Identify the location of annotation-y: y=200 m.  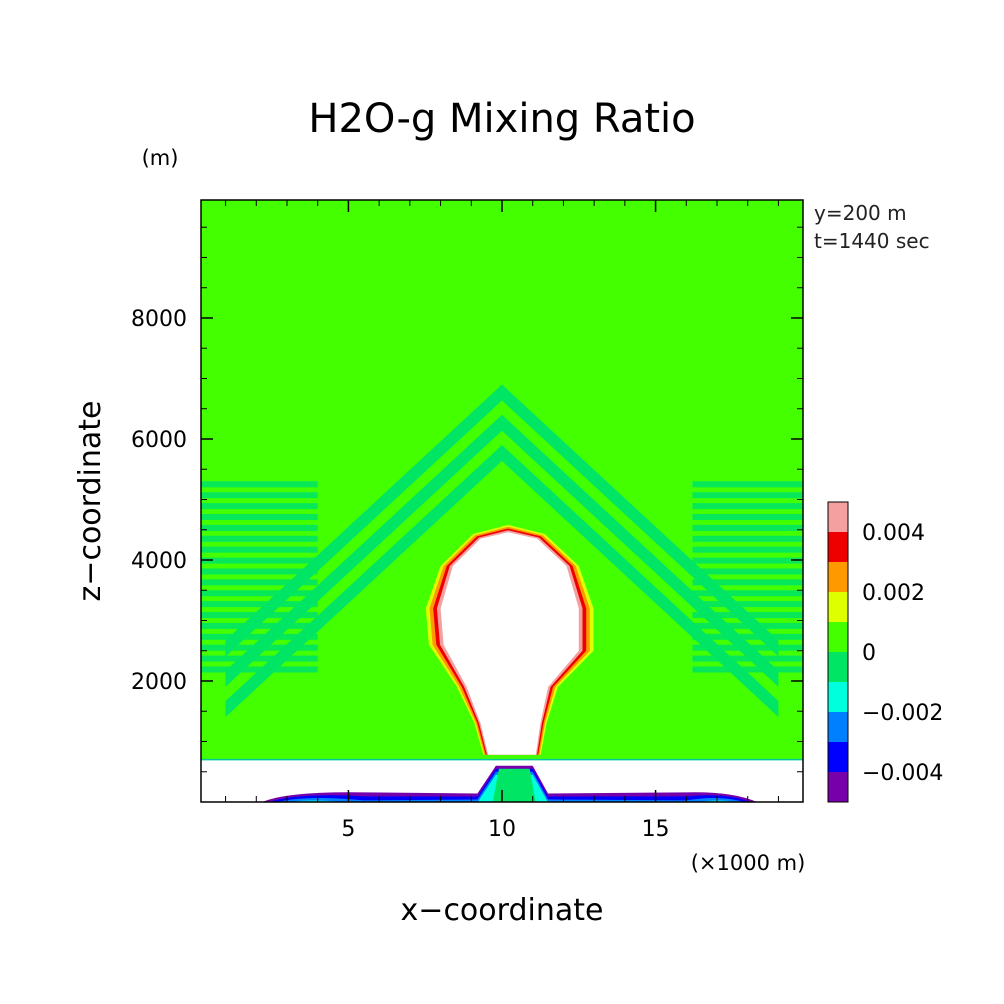
(860, 213).